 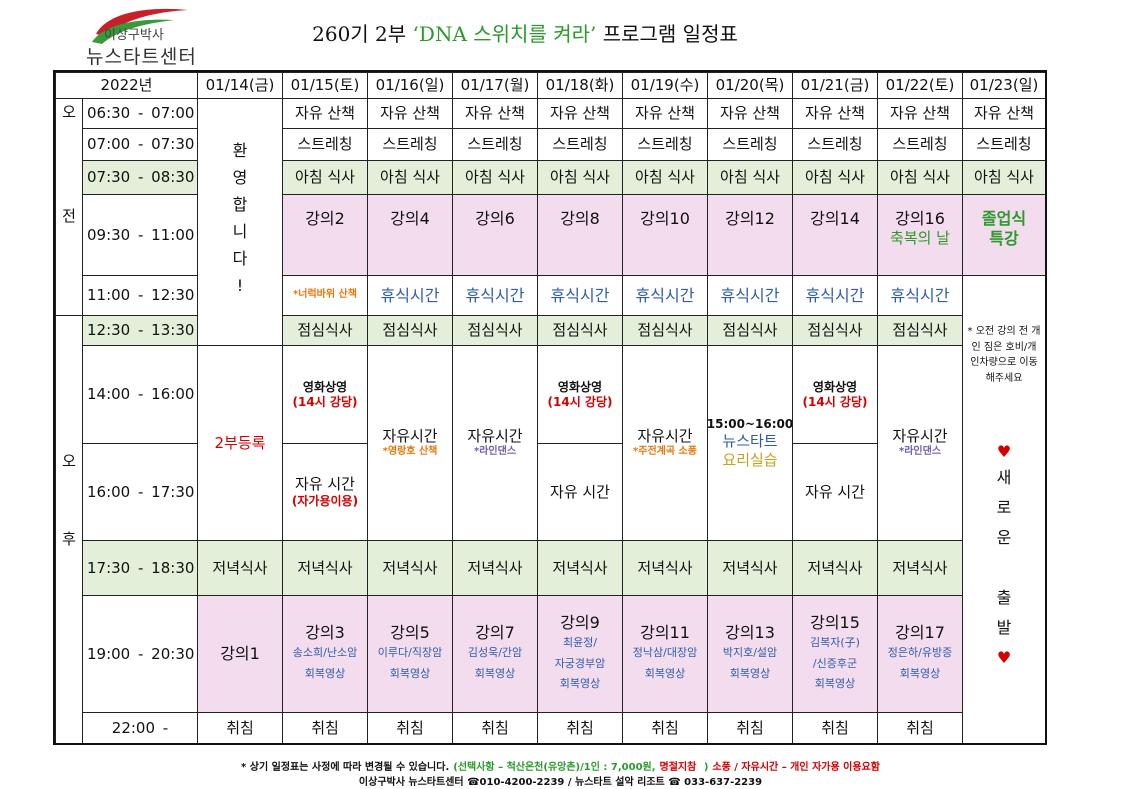 I want to click on time-label: 17:30 - 18:30, so click(x=141, y=567).